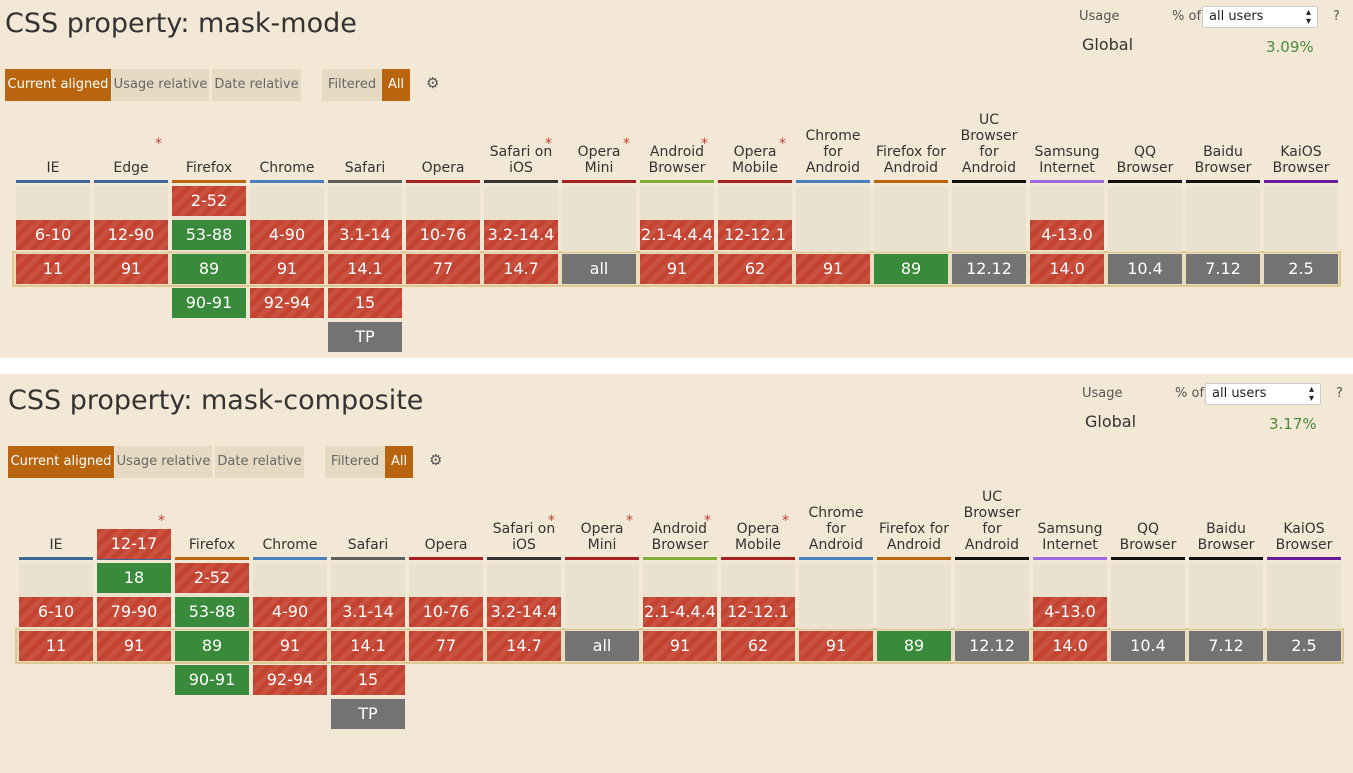 The height and width of the screenshot is (773, 1353). Describe the element at coordinates (181, 23) in the screenshot. I see `feature-title: CSS property: mask-mode` at that location.